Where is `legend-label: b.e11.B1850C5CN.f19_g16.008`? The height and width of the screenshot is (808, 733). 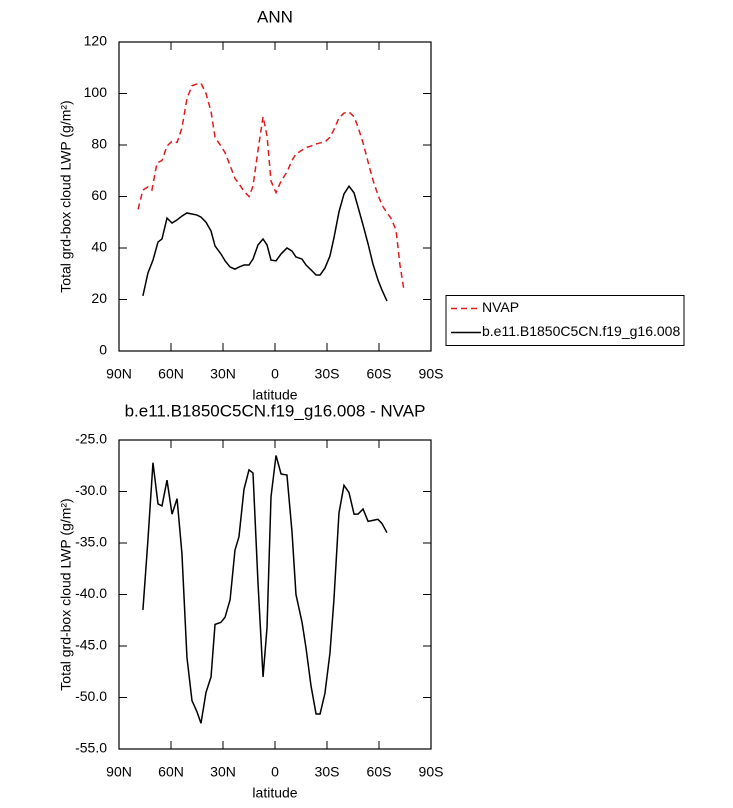
legend-label: b.e11.B1850C5CN.f19_g16.008 is located at coordinates (581, 331).